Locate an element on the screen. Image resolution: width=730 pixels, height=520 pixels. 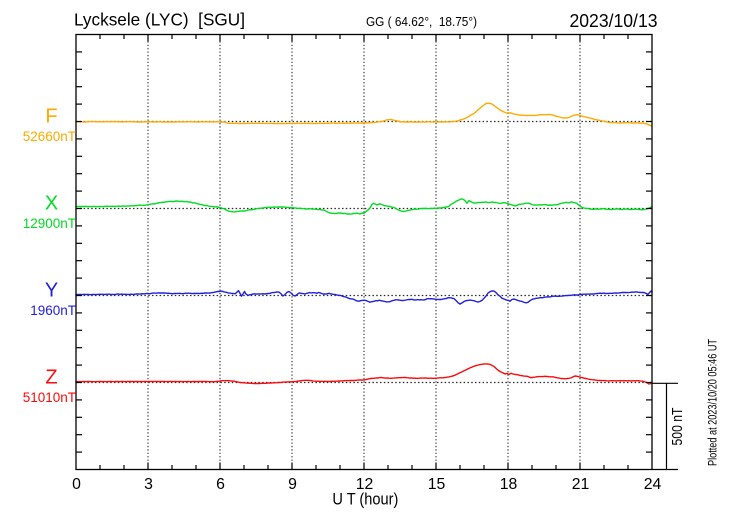
svg-text: 21 is located at coordinates (581, 484).